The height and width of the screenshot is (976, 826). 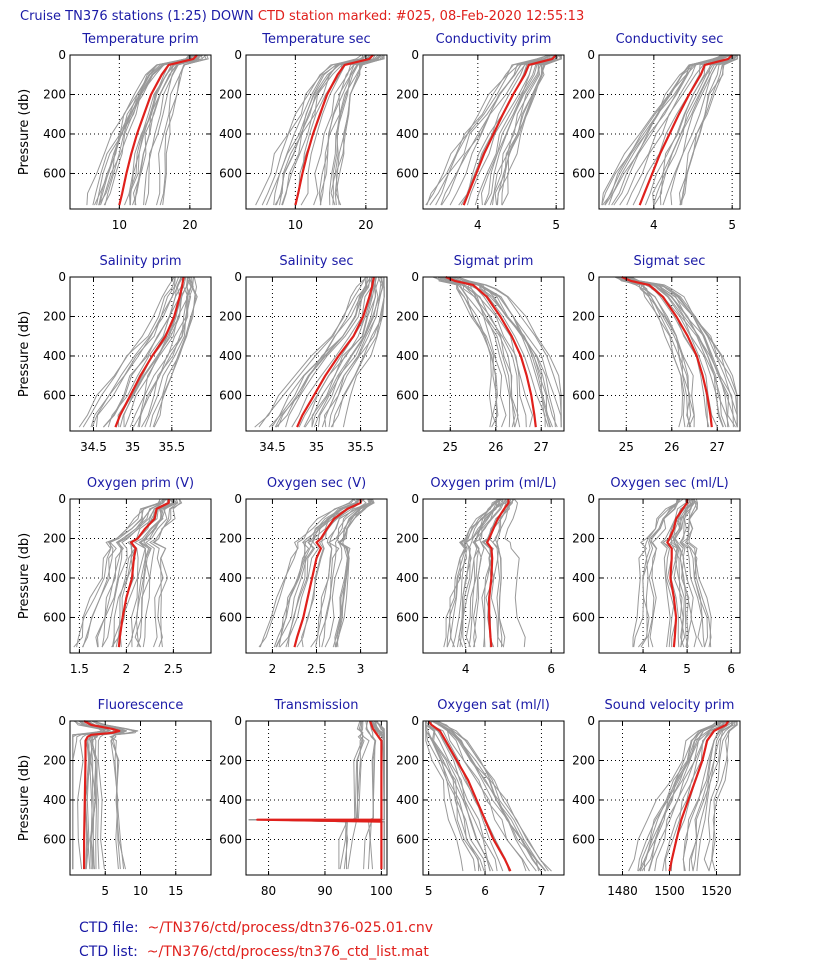 What do you see at coordinates (494, 261) in the screenshot?
I see `panel-title: Sigmat prim` at bounding box center [494, 261].